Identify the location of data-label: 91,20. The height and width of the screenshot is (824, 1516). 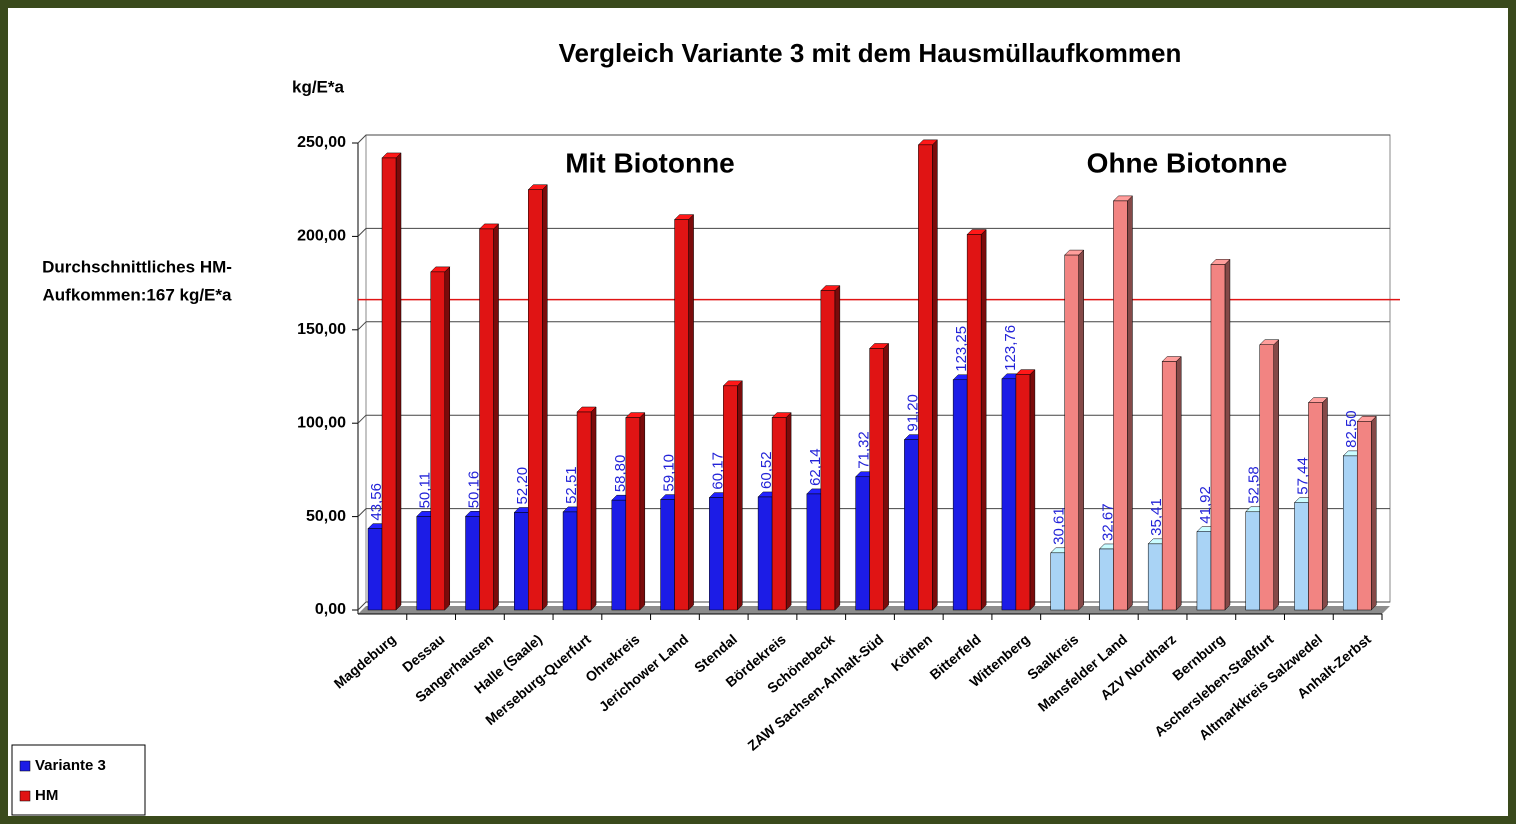
(912, 413).